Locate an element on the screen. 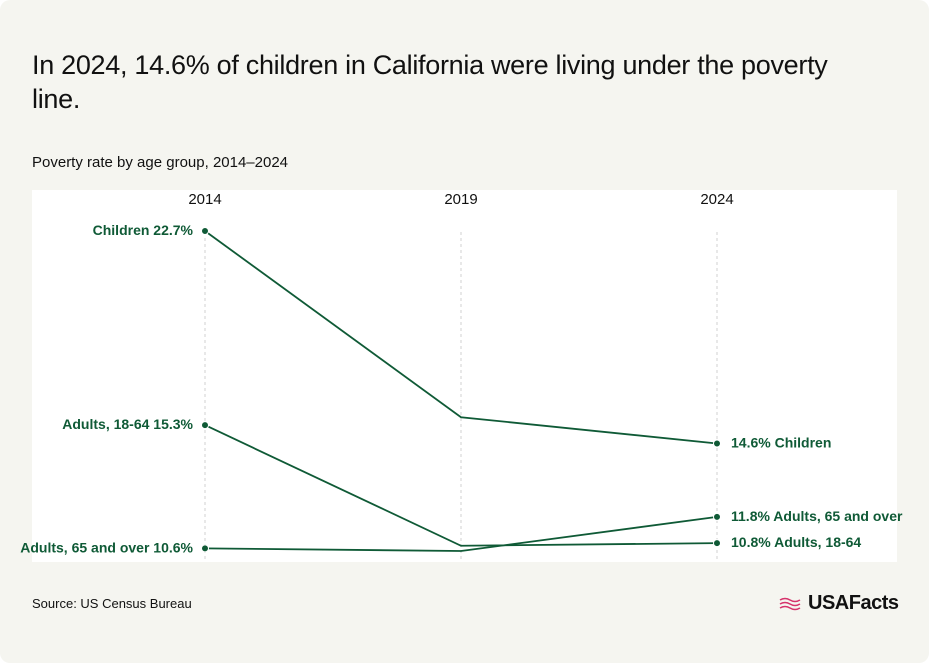 Image resolution: width=929 pixels, height=663 pixels. data-label: 11.8% Adults, 65 and over is located at coordinates (817, 516).